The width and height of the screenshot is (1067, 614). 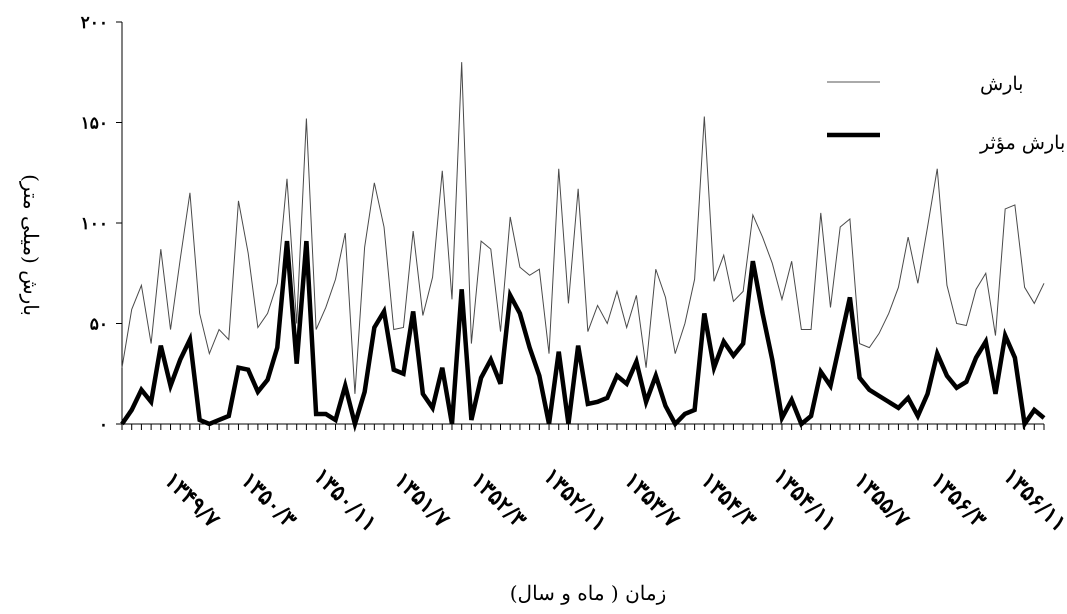 I want to click on x-tick-label: ۱۳۵۵/۷, so click(x=882, y=500).